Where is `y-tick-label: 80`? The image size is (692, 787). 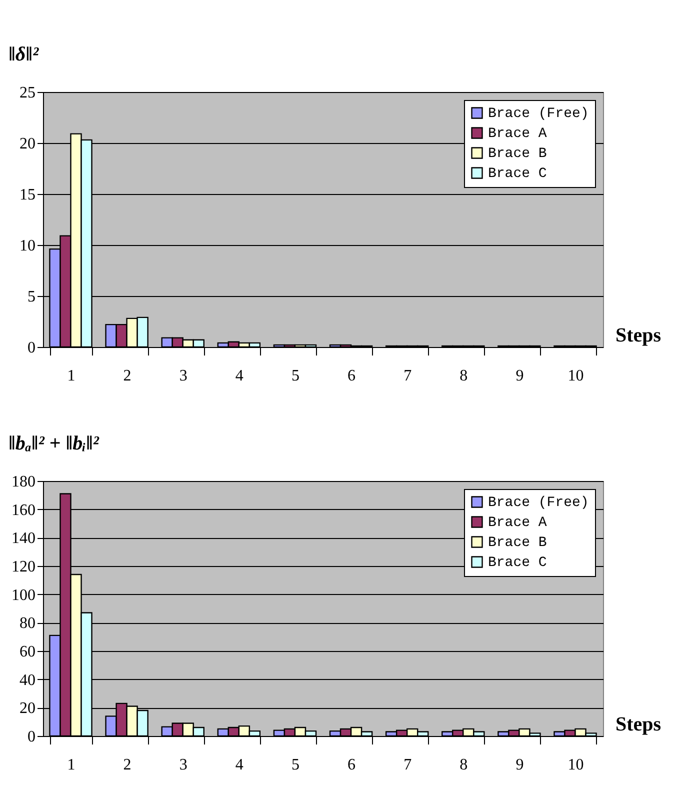
y-tick-label: 80 is located at coordinates (28, 623).